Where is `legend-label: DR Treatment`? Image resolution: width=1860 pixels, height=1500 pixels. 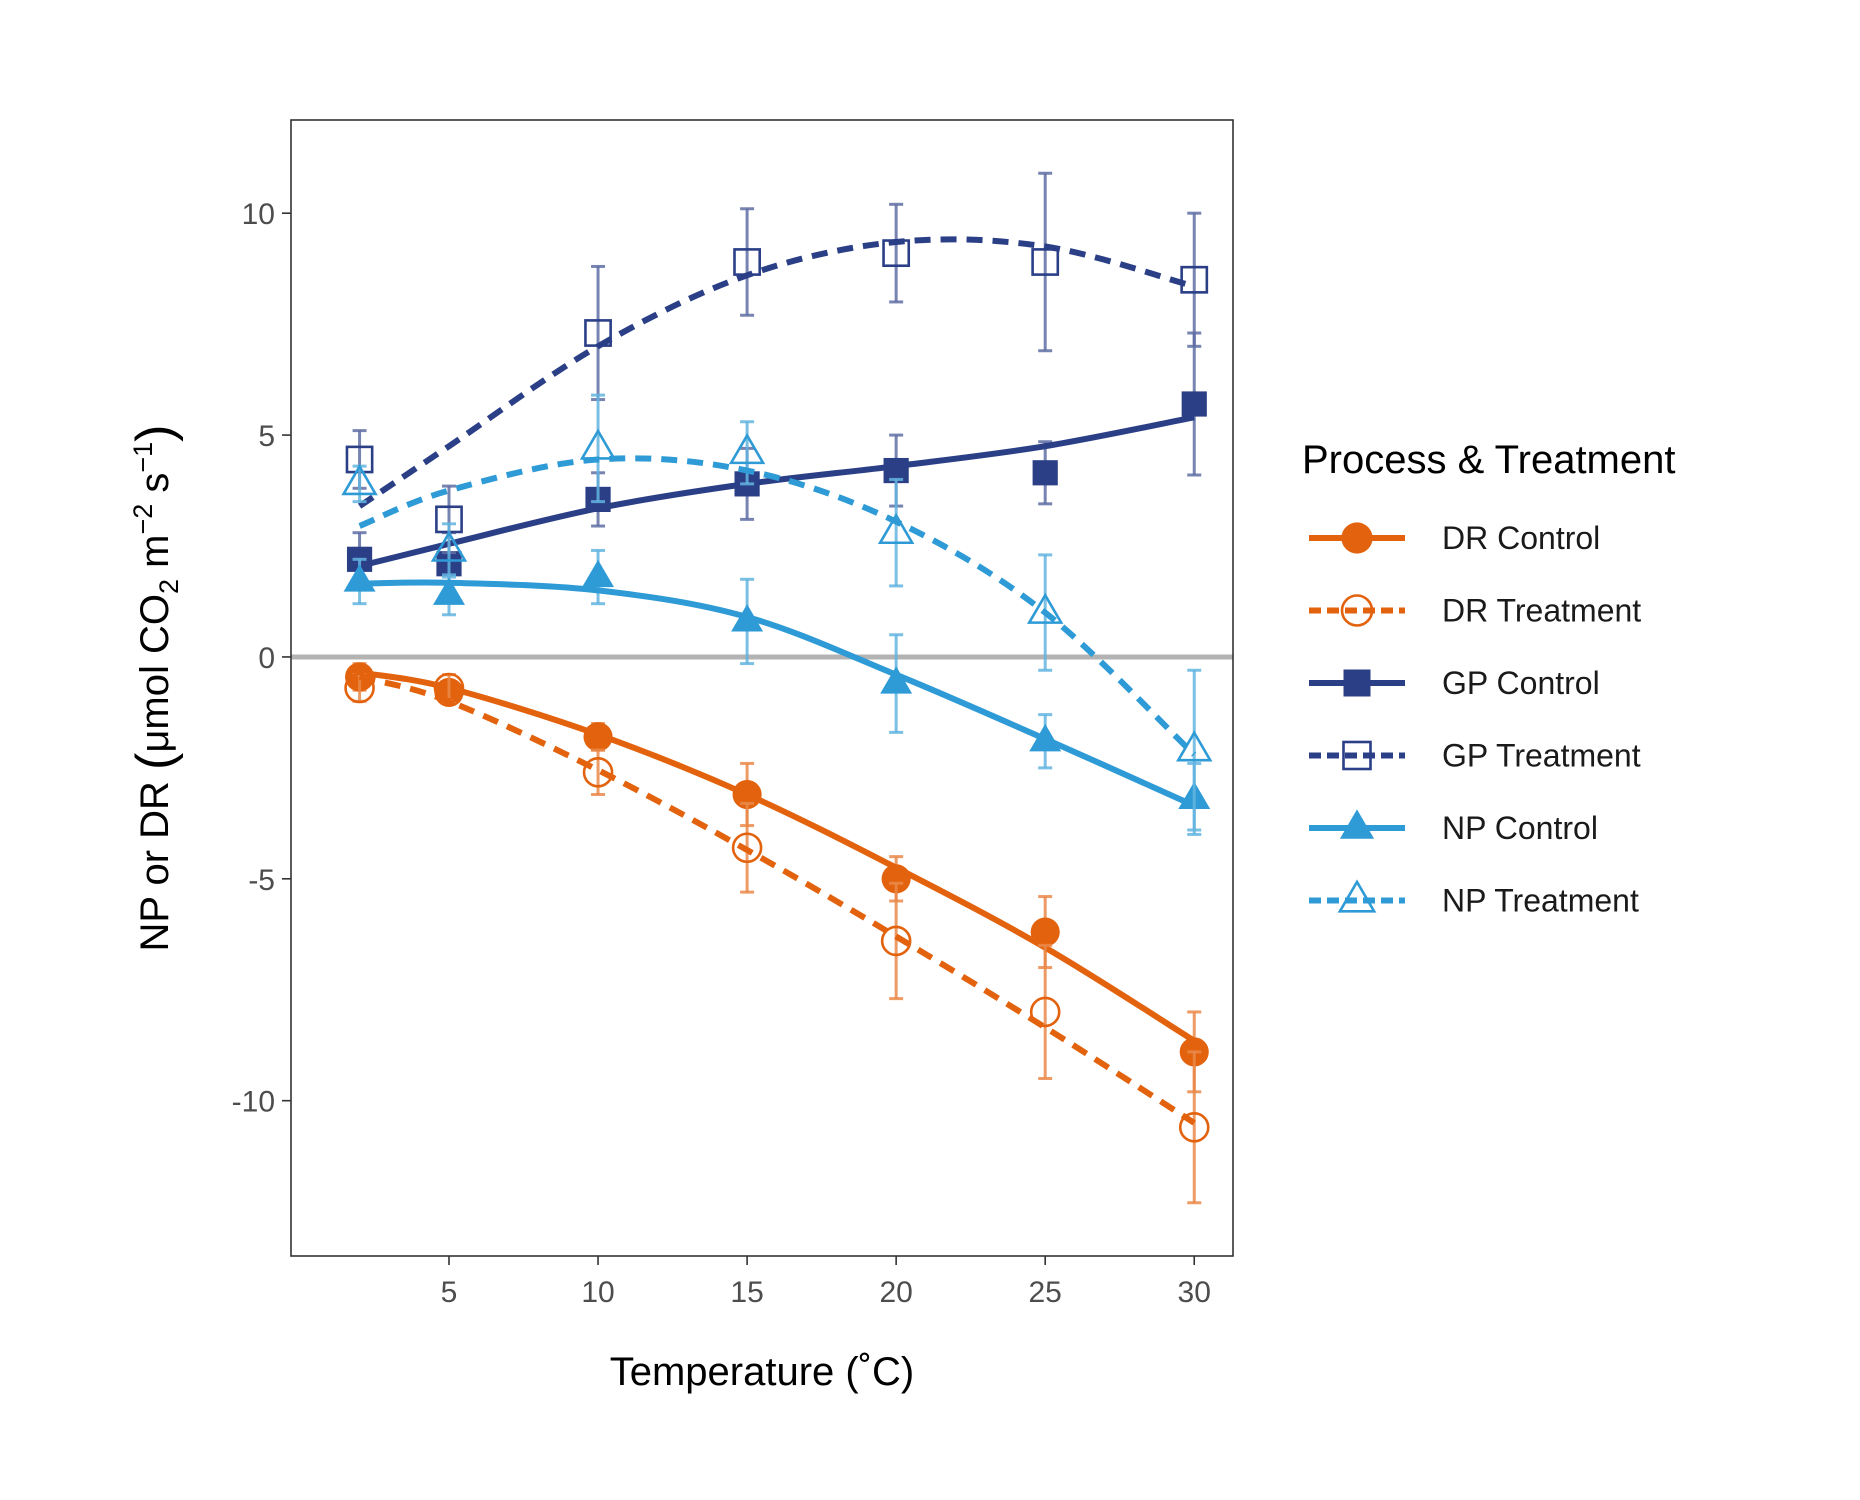 legend-label: DR Treatment is located at coordinates (1541, 611).